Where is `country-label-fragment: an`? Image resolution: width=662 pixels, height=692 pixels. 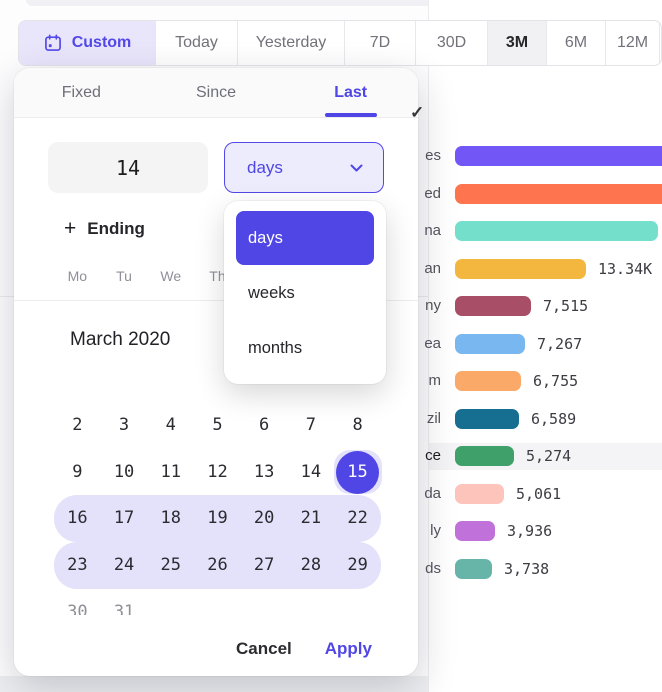 country-label-fragment: an is located at coordinates (432, 268).